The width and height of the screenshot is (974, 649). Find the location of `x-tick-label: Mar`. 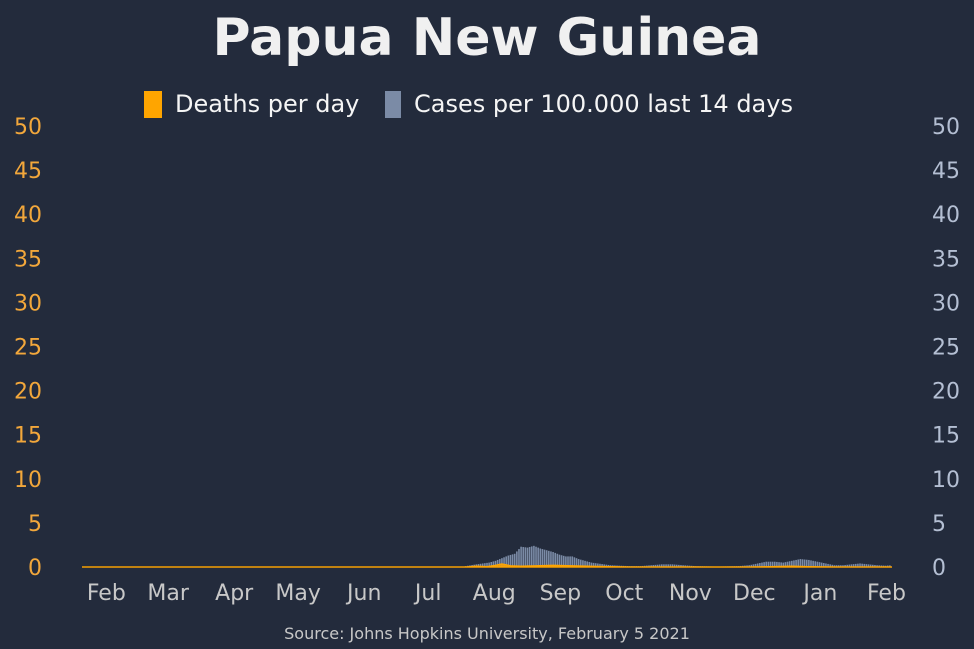

x-tick-label: Mar is located at coordinates (168, 593).